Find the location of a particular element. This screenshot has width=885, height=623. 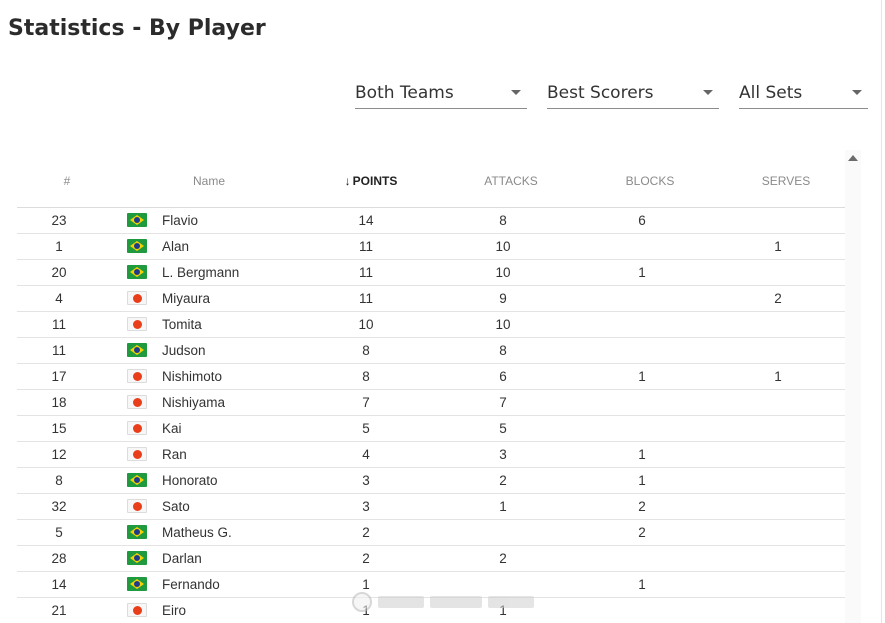

player-name: L. Bergmann is located at coordinates (201, 272).